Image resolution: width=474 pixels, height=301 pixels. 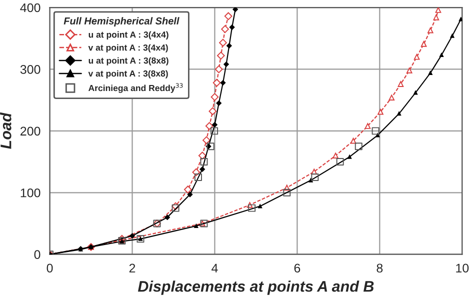 I want to click on x-tick-label: 8, so click(x=379, y=268).